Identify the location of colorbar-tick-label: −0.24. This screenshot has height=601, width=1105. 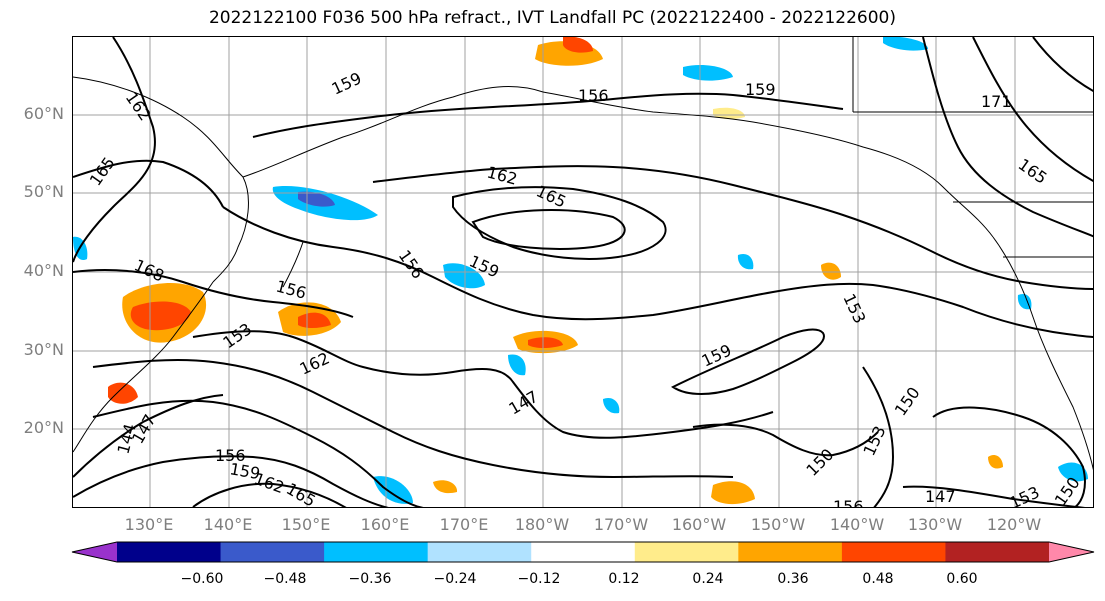
(455, 579).